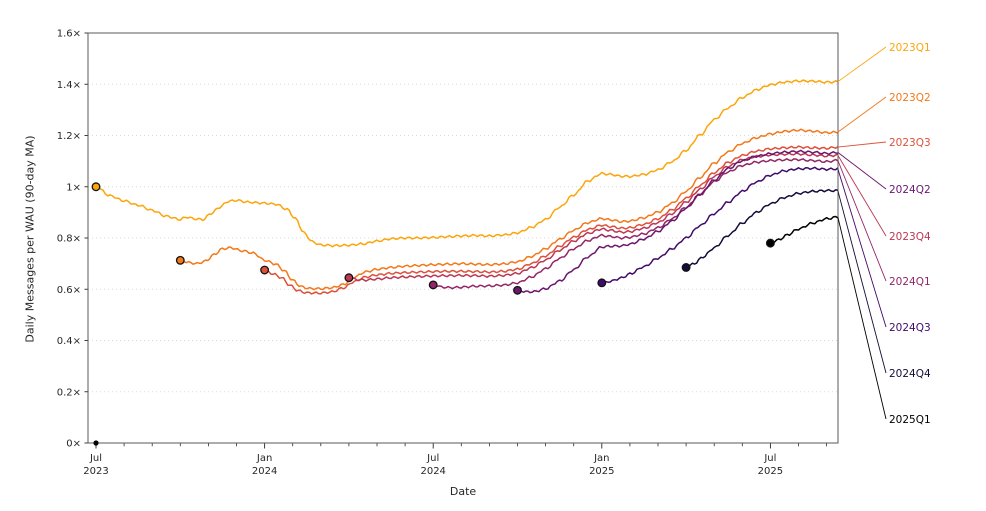 The image size is (986, 511). What do you see at coordinates (910, 420) in the screenshot?
I see `series-label-2025Q1: 2025Q1` at bounding box center [910, 420].